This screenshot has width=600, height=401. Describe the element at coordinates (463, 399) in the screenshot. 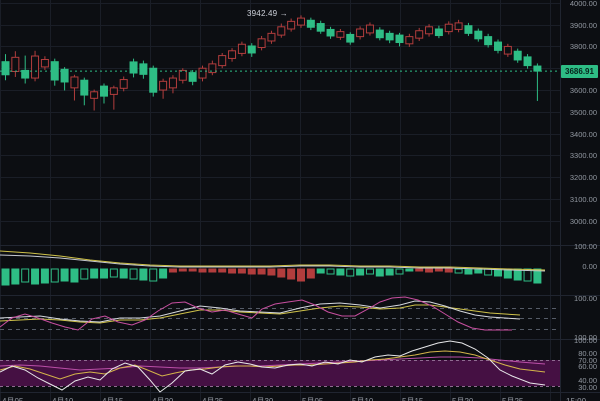

I see `time-axis-label: 5月20` at that location.